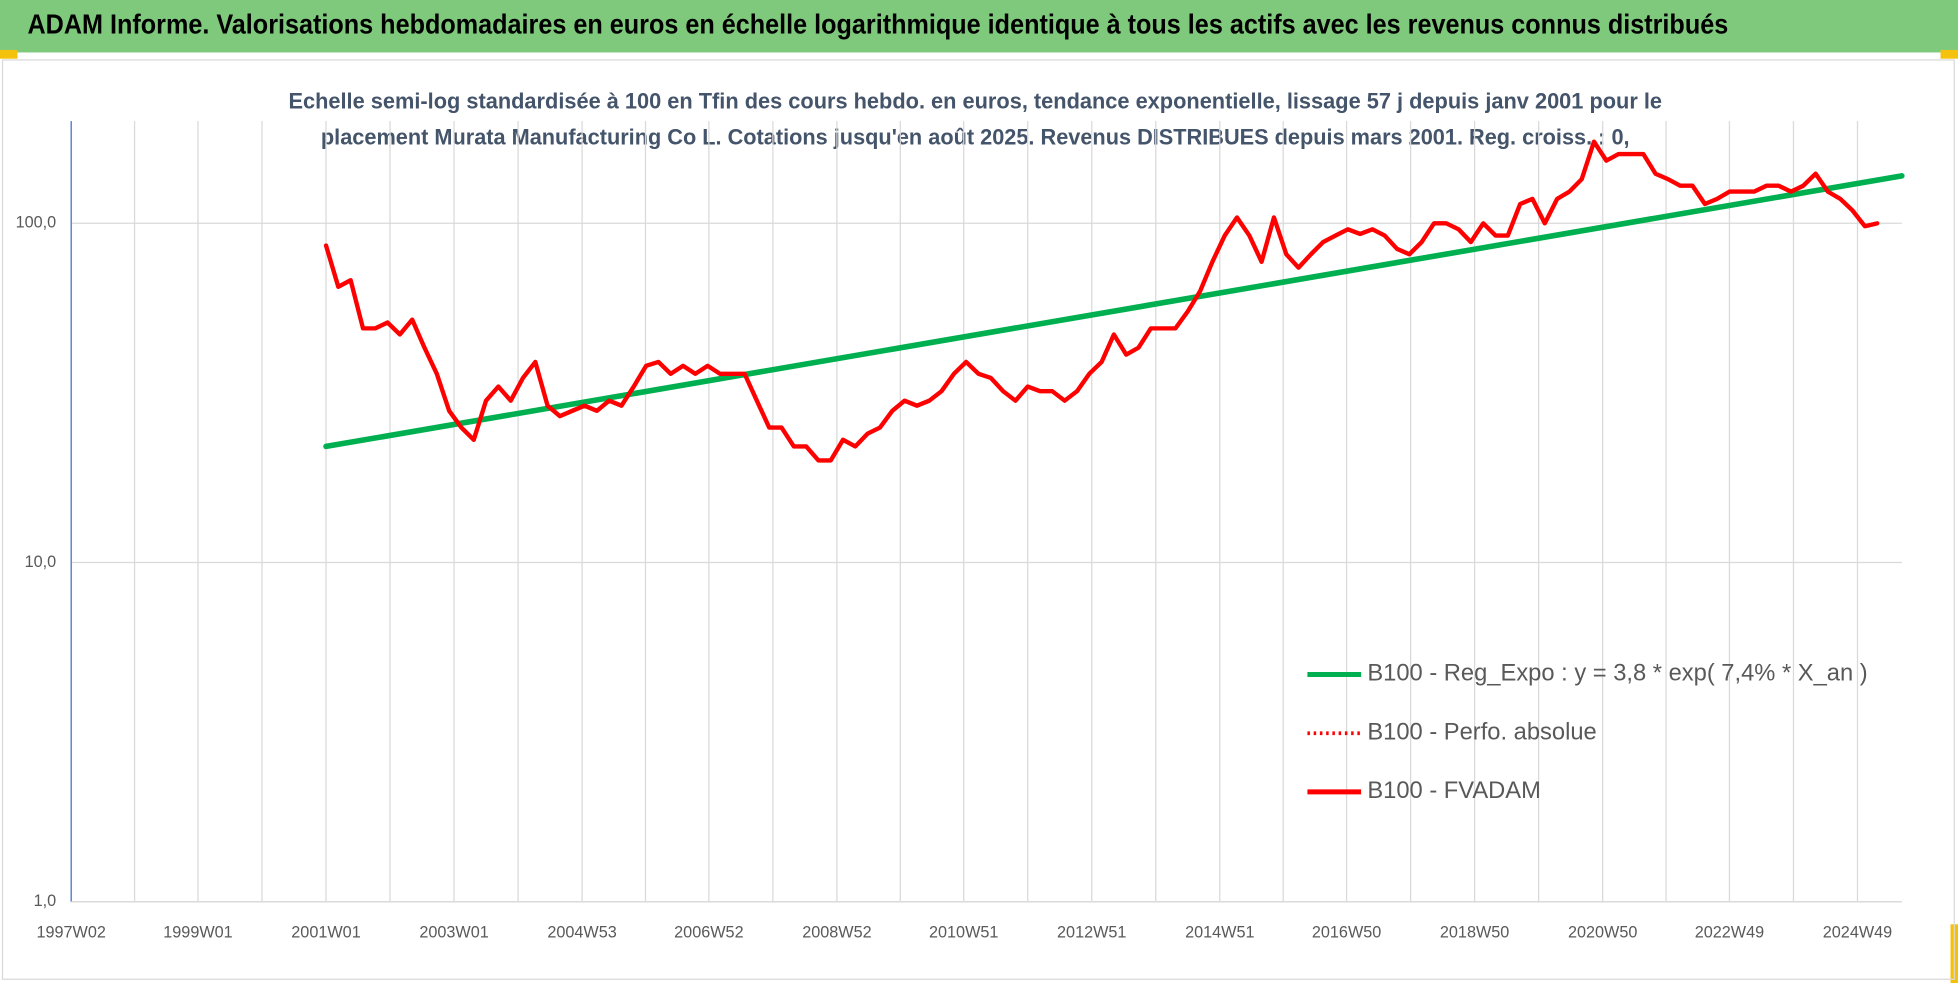 Image resolution: width=1958 pixels, height=983 pixels. I want to click on y-tick-label: 10,0, so click(41, 562).